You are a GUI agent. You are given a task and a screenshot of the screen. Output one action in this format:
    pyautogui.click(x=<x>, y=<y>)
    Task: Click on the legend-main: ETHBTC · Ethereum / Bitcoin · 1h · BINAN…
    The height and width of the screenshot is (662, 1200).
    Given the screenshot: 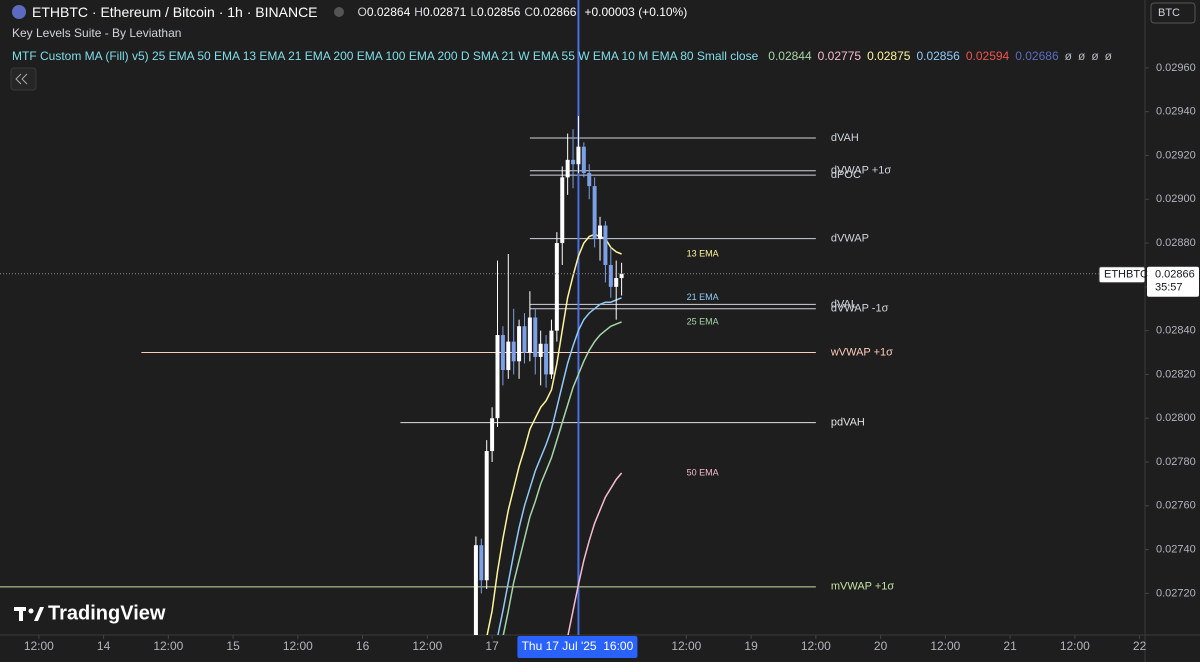 What is the action you would take?
    pyautogui.click(x=351, y=12)
    